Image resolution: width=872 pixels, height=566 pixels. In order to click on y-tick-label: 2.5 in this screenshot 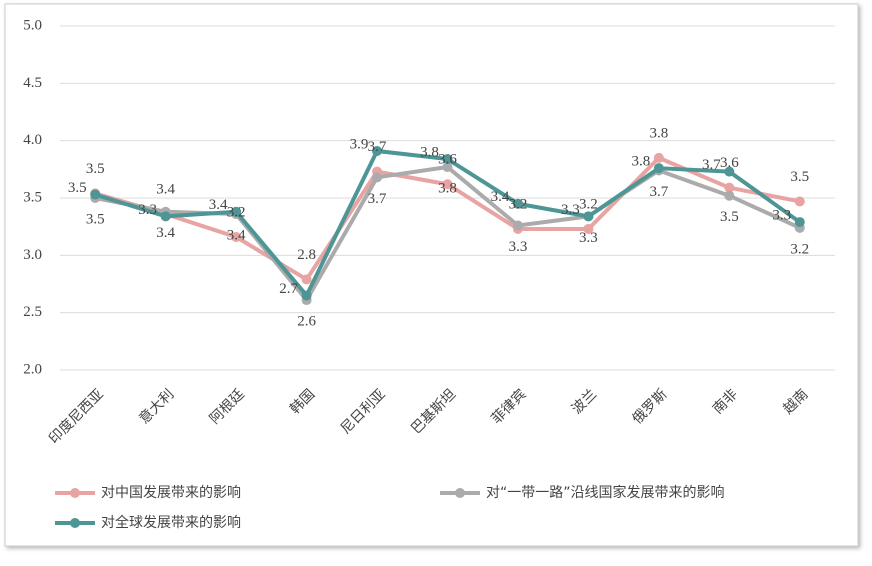, I will do `click(32, 312)`.